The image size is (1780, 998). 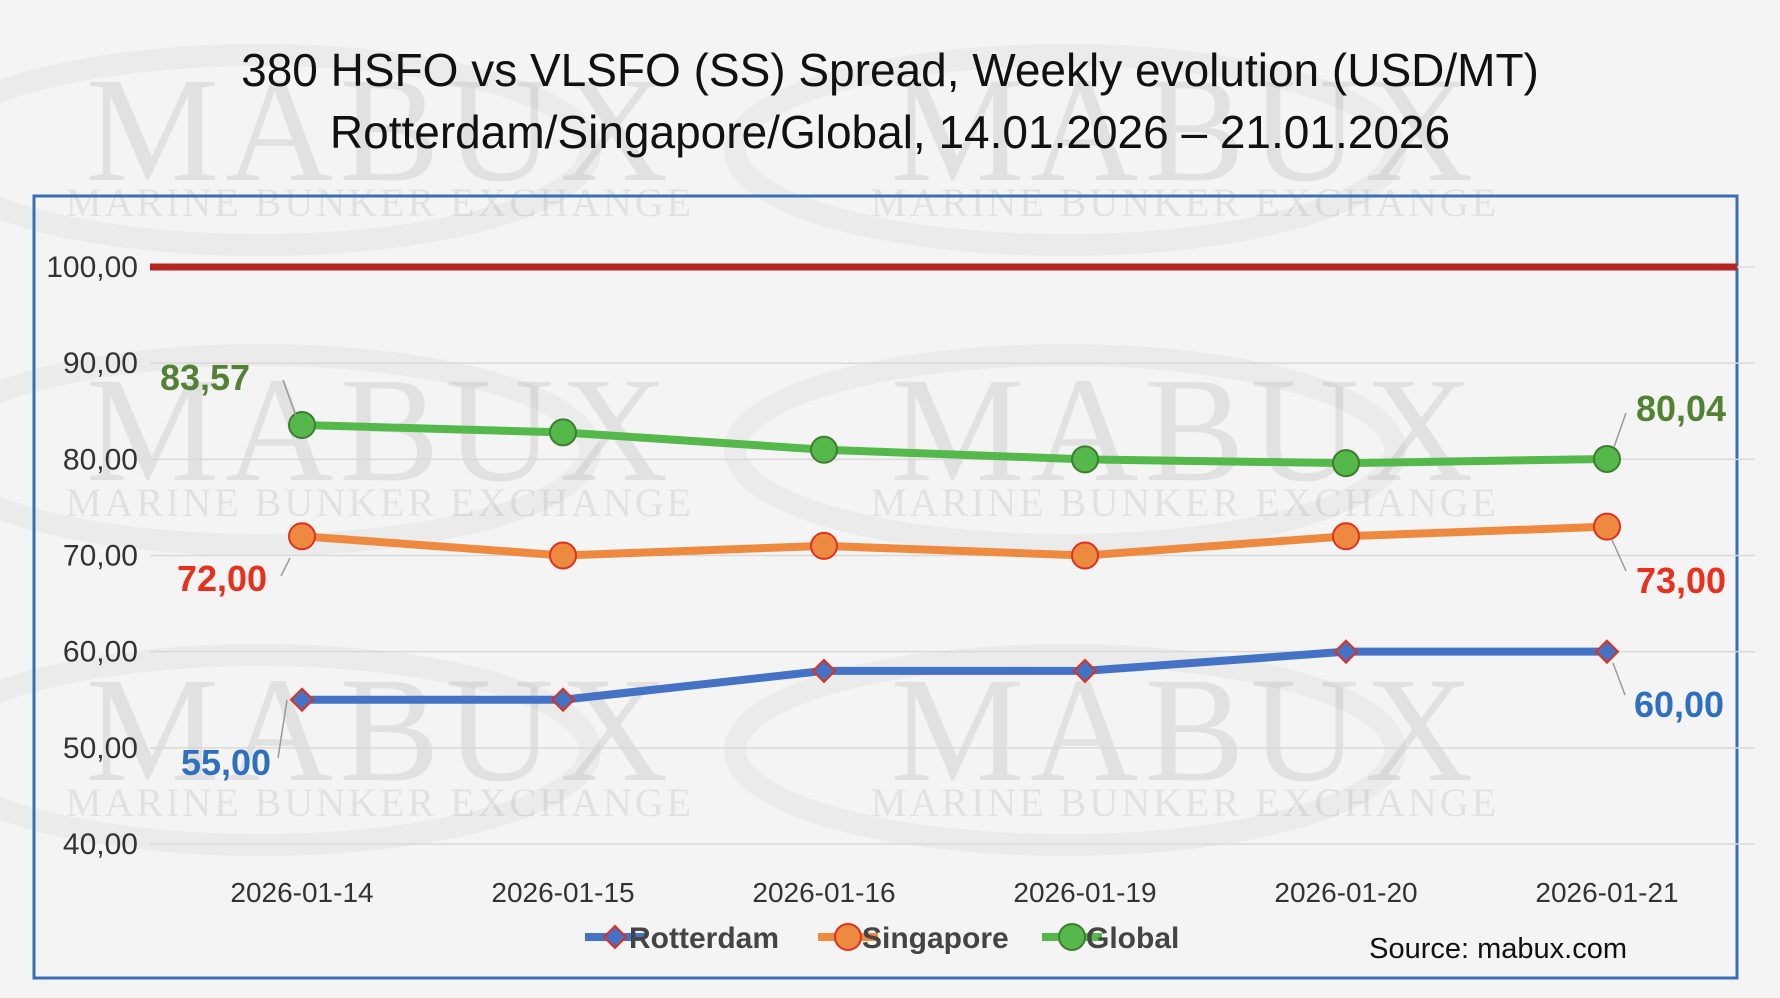 I want to click on legend-label: Global, so click(x=1132, y=938).